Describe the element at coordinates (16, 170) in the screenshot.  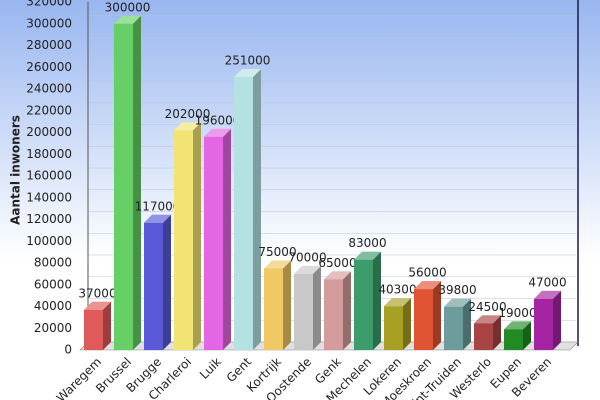
I see `y-axis-label: Aantal inwoners` at that location.